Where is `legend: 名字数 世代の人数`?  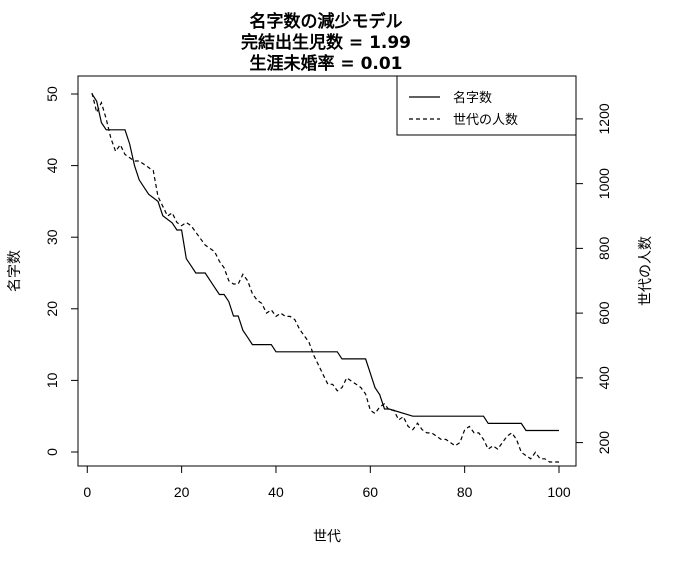 legend: 名字数 世代の人数 is located at coordinates (486, 105).